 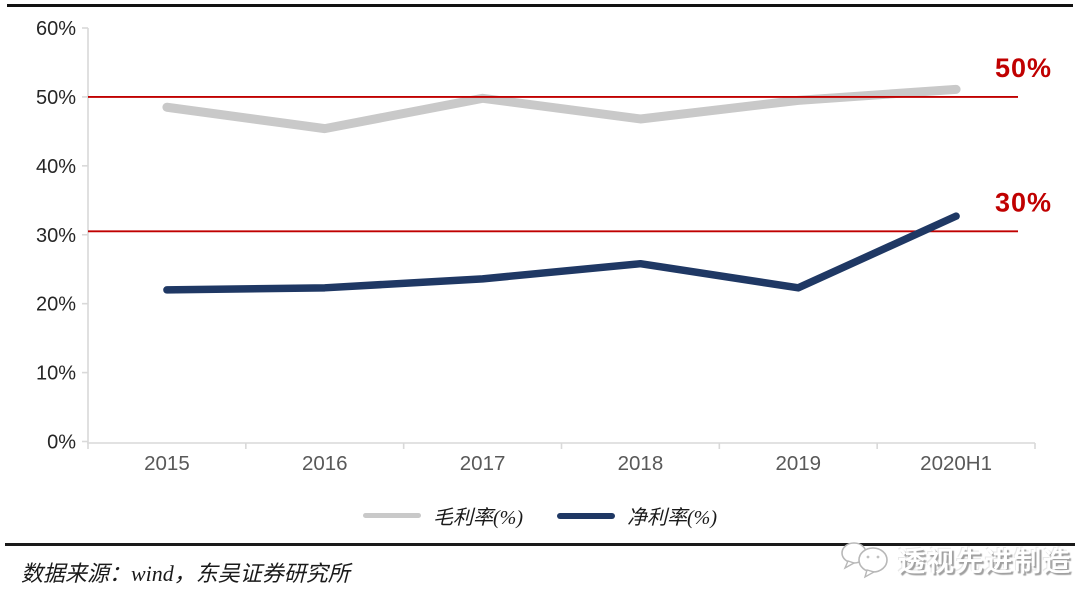 I want to click on x-category-label: 2016, so click(x=325, y=463).